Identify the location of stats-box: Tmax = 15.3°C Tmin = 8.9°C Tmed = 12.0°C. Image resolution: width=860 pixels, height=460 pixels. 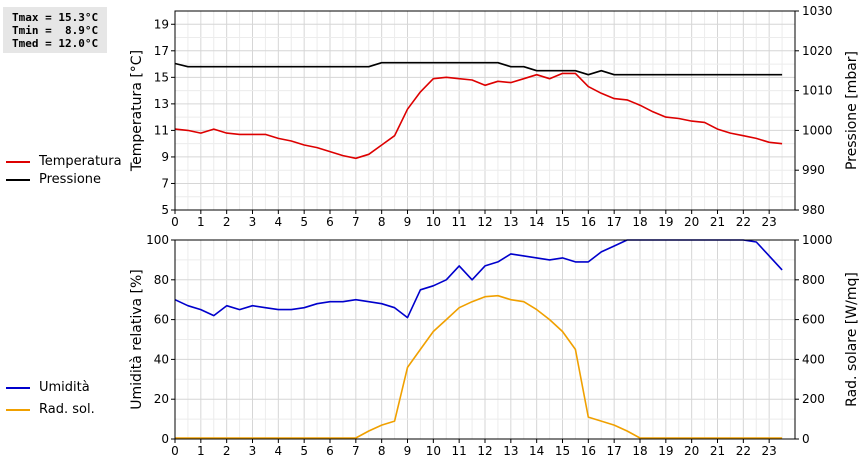
(55, 30).